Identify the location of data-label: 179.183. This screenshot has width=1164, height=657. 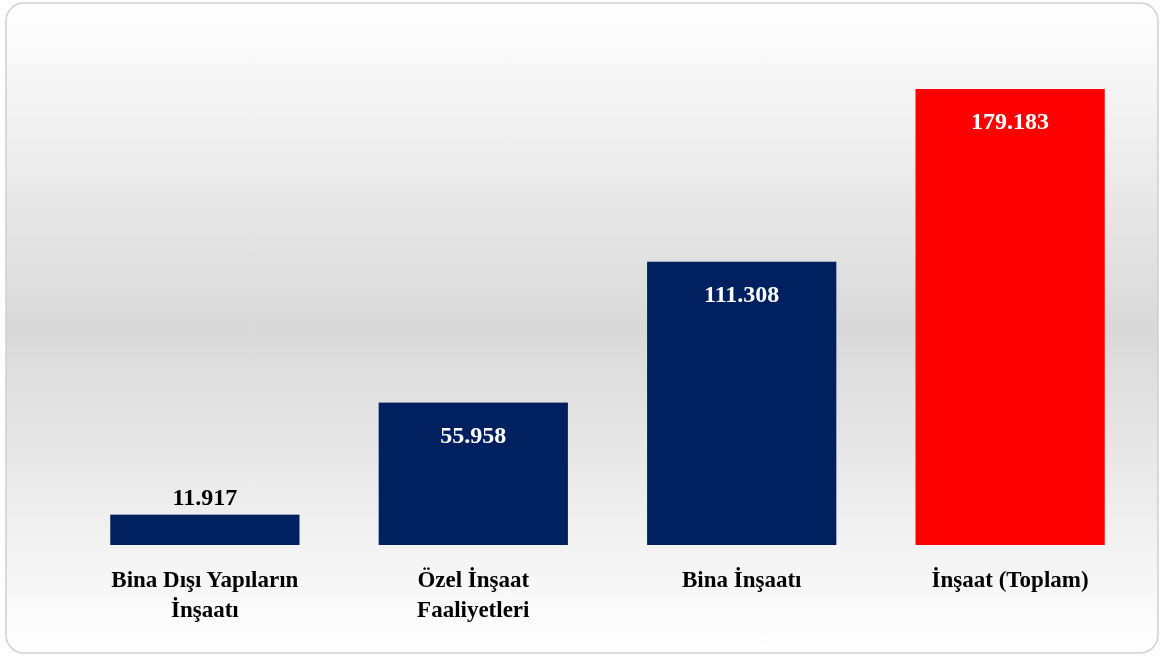
(1010, 121).